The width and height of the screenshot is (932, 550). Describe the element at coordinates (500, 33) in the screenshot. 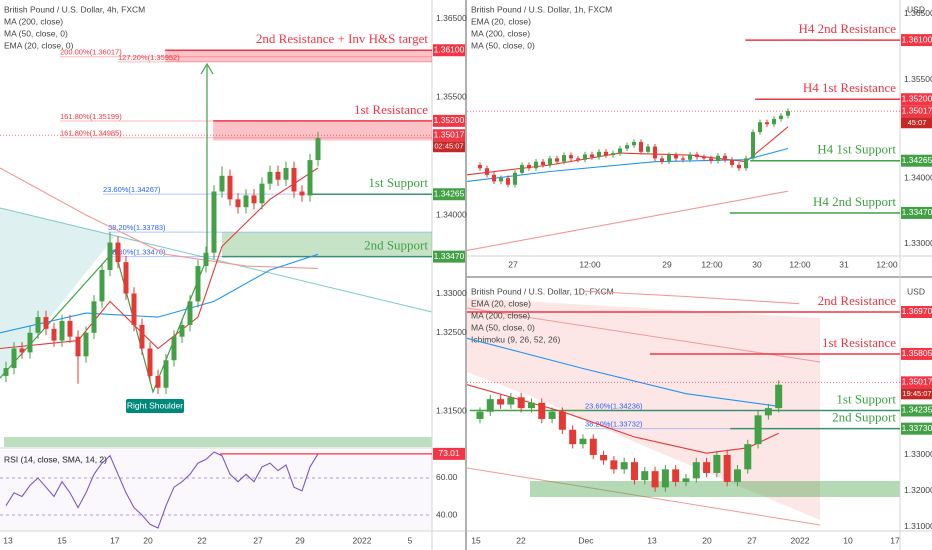

I see `legend-entry: MA (200, close)` at that location.